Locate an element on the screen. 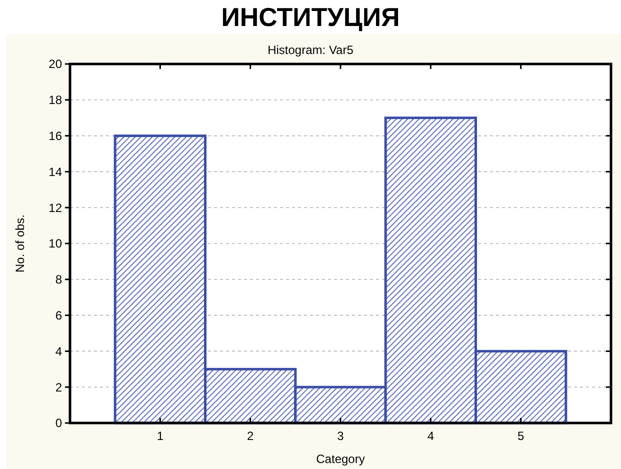 The width and height of the screenshot is (621, 469). y-tick-label: 16 is located at coordinates (55, 136).